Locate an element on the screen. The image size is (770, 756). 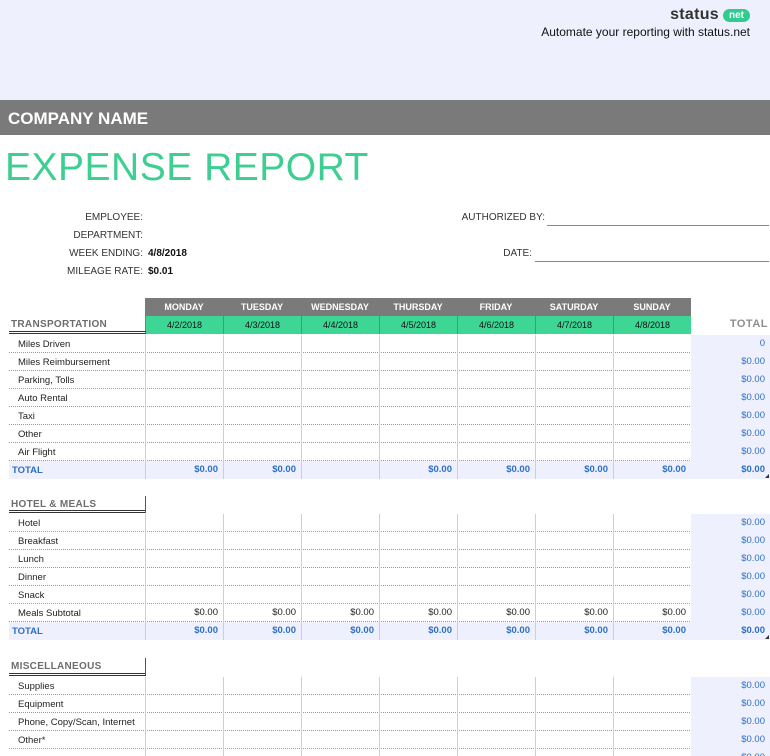
brand-logo: status net is located at coordinates (710, 15).